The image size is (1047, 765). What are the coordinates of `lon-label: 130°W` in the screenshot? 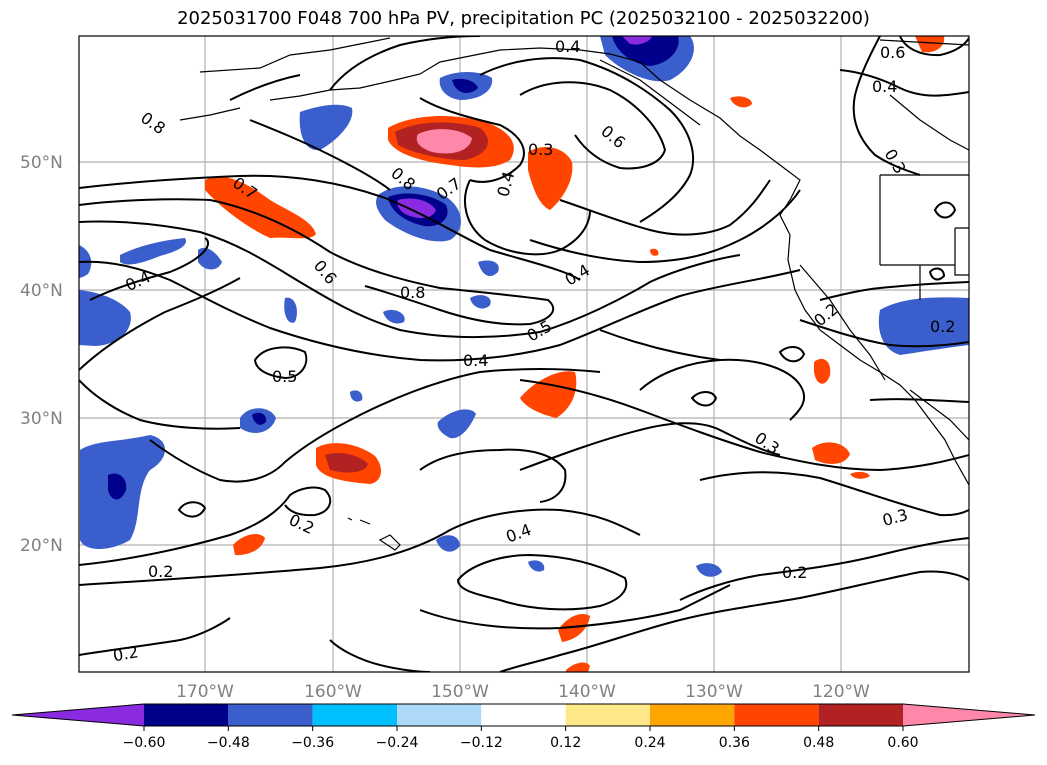 It's located at (714, 692).